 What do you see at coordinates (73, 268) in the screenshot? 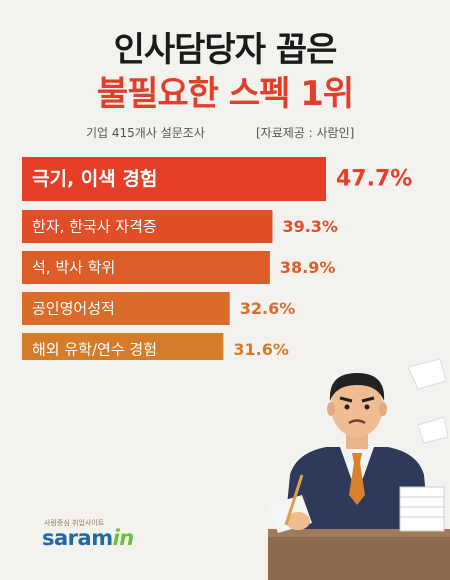
I see `bar-category-label: 석, 박사 학위` at bounding box center [73, 268].